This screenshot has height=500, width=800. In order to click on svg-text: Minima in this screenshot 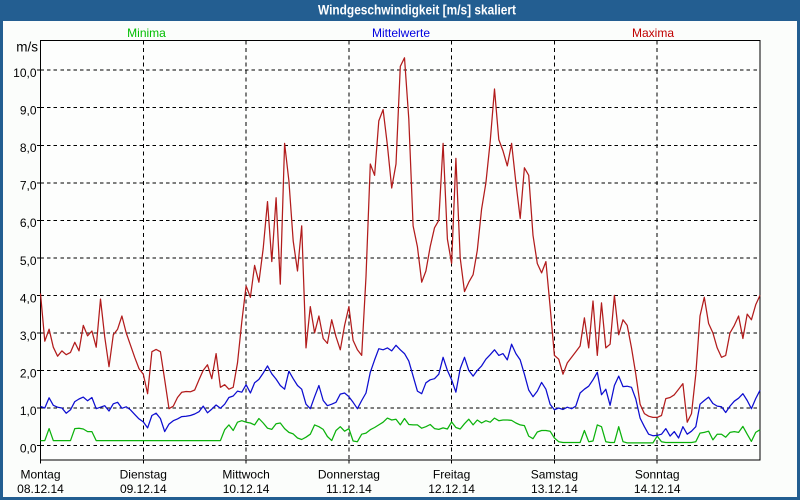, I will do `click(146, 33)`.